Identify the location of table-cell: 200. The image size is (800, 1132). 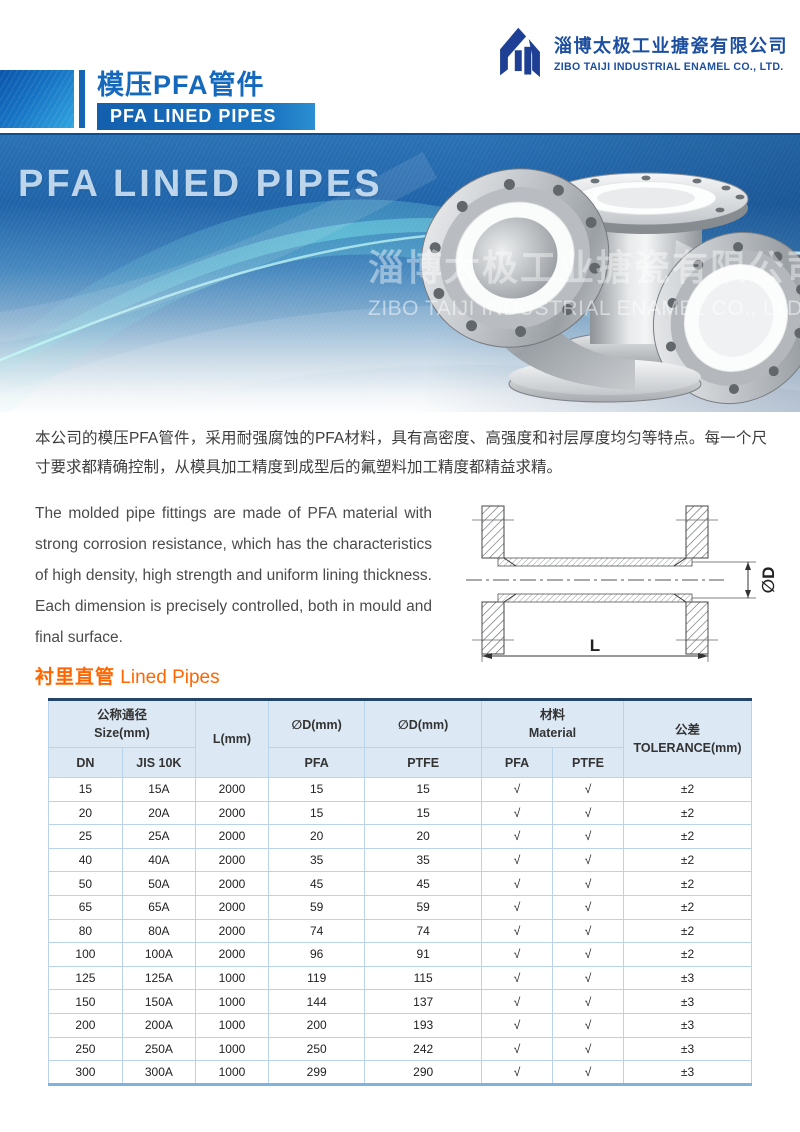
(317, 1025).